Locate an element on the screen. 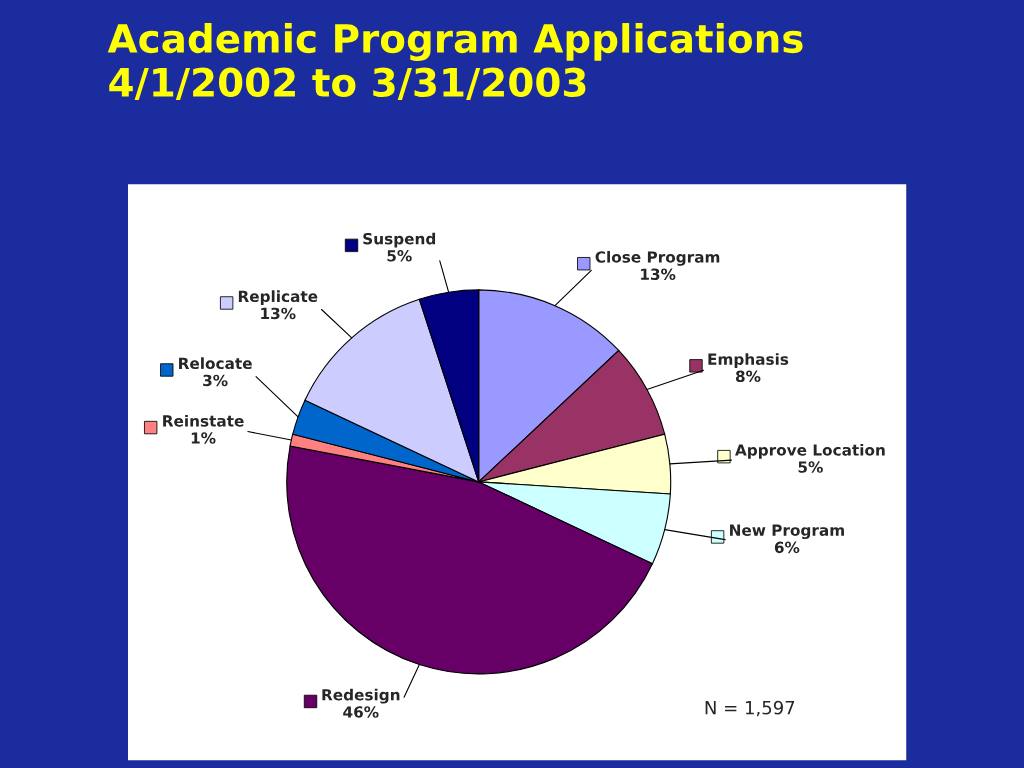 The image size is (1024, 768). legend-label: Suspend is located at coordinates (399, 240).